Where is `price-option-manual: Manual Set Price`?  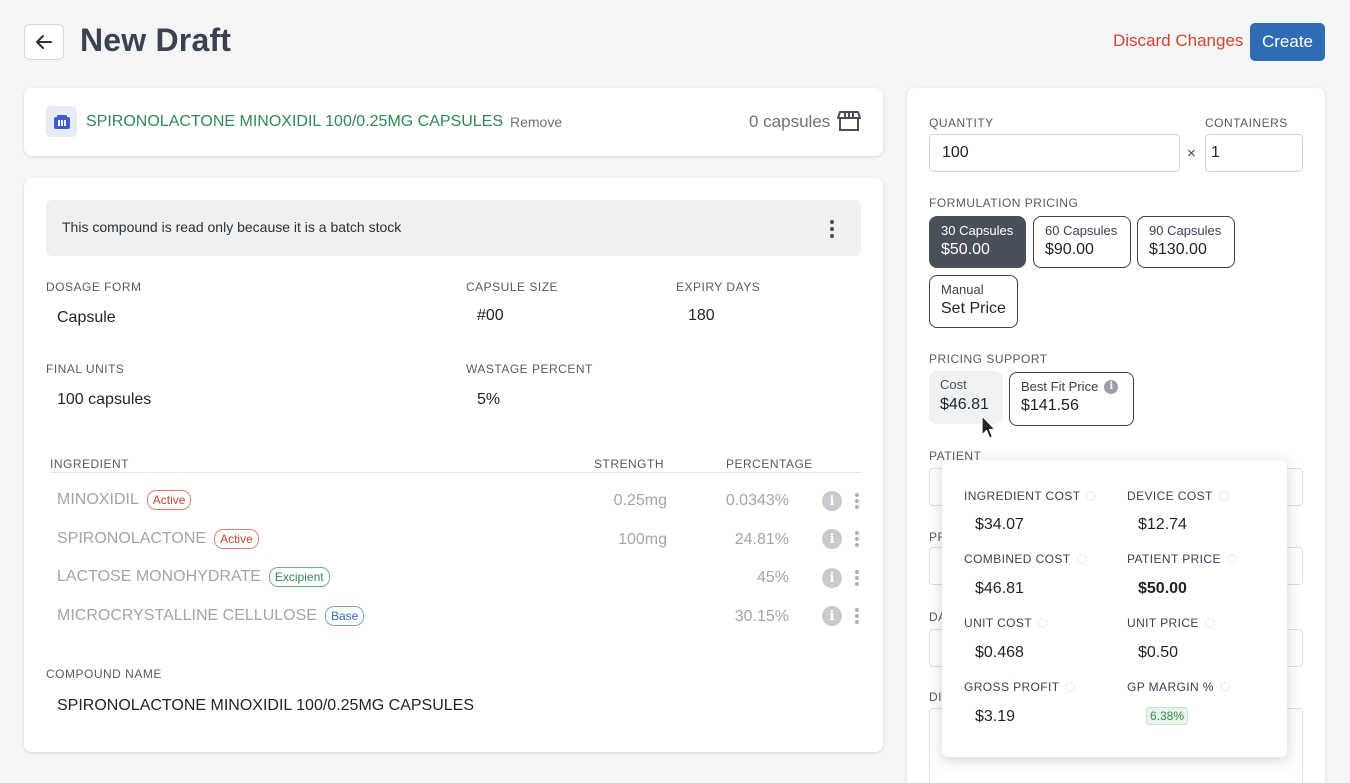
price-option-manual: Manual Set Price is located at coordinates (973, 301).